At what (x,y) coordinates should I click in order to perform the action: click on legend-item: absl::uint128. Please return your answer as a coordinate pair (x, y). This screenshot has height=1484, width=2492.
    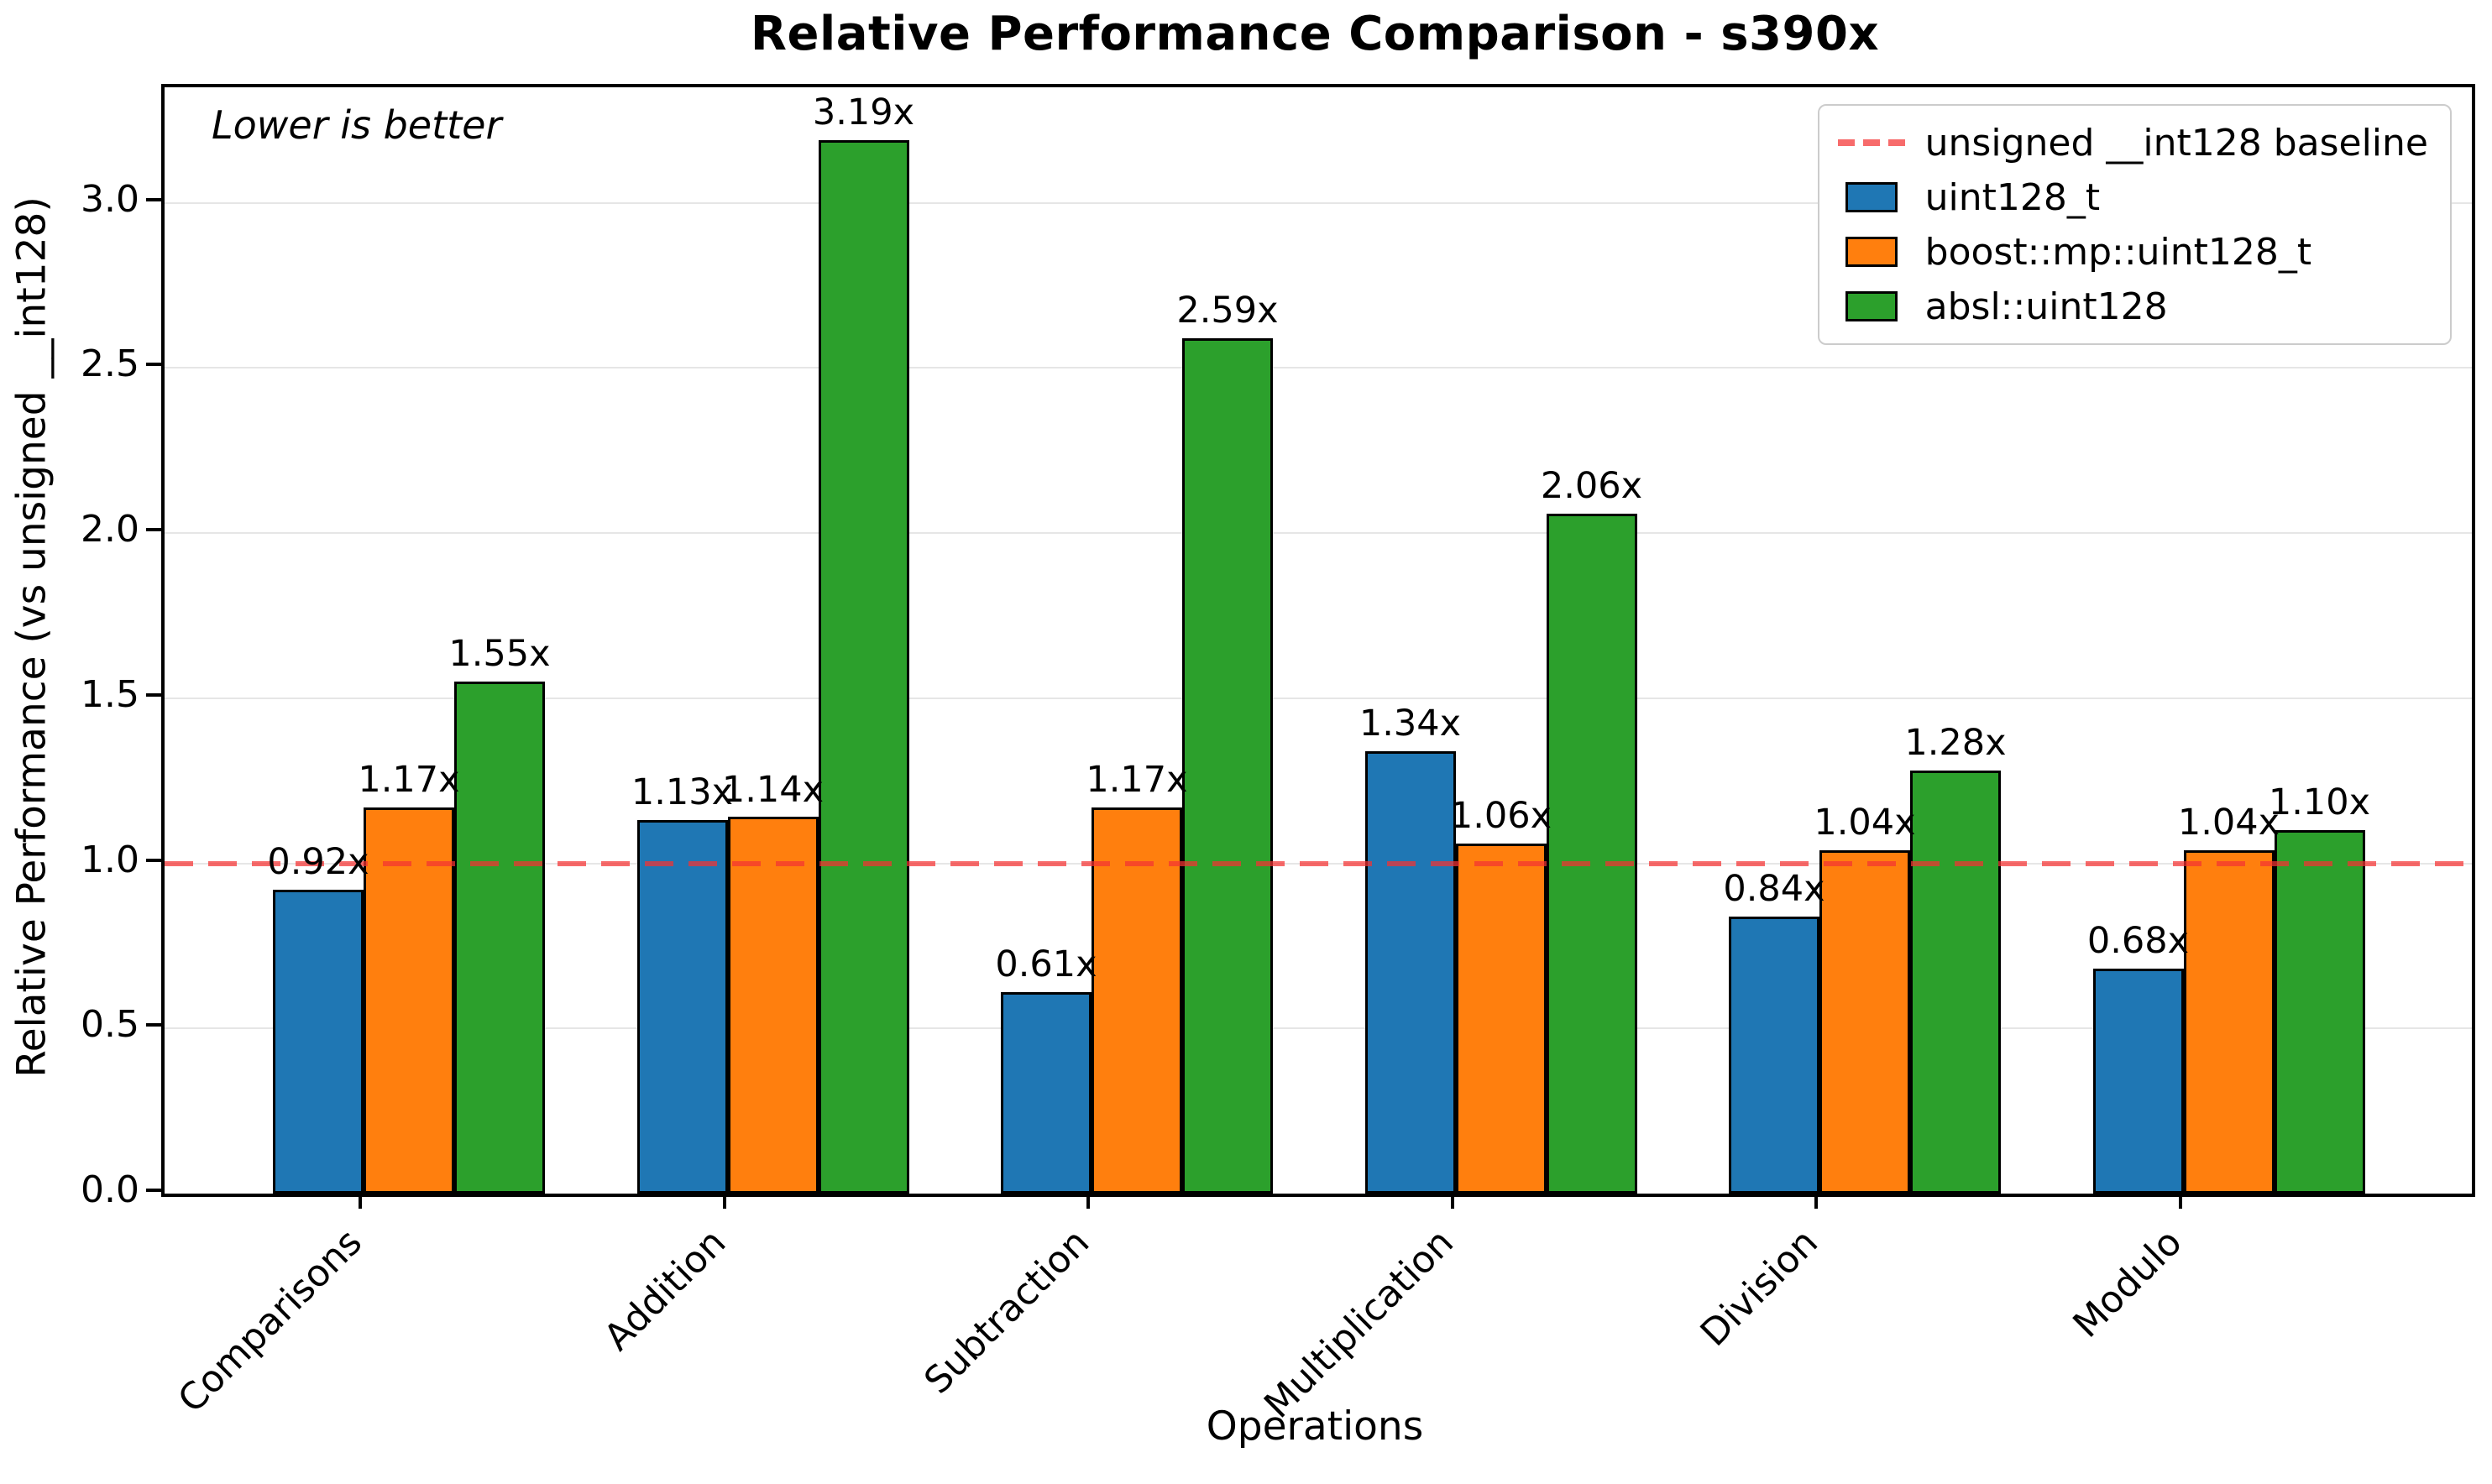
    Looking at the image, I should click on (2133, 306).